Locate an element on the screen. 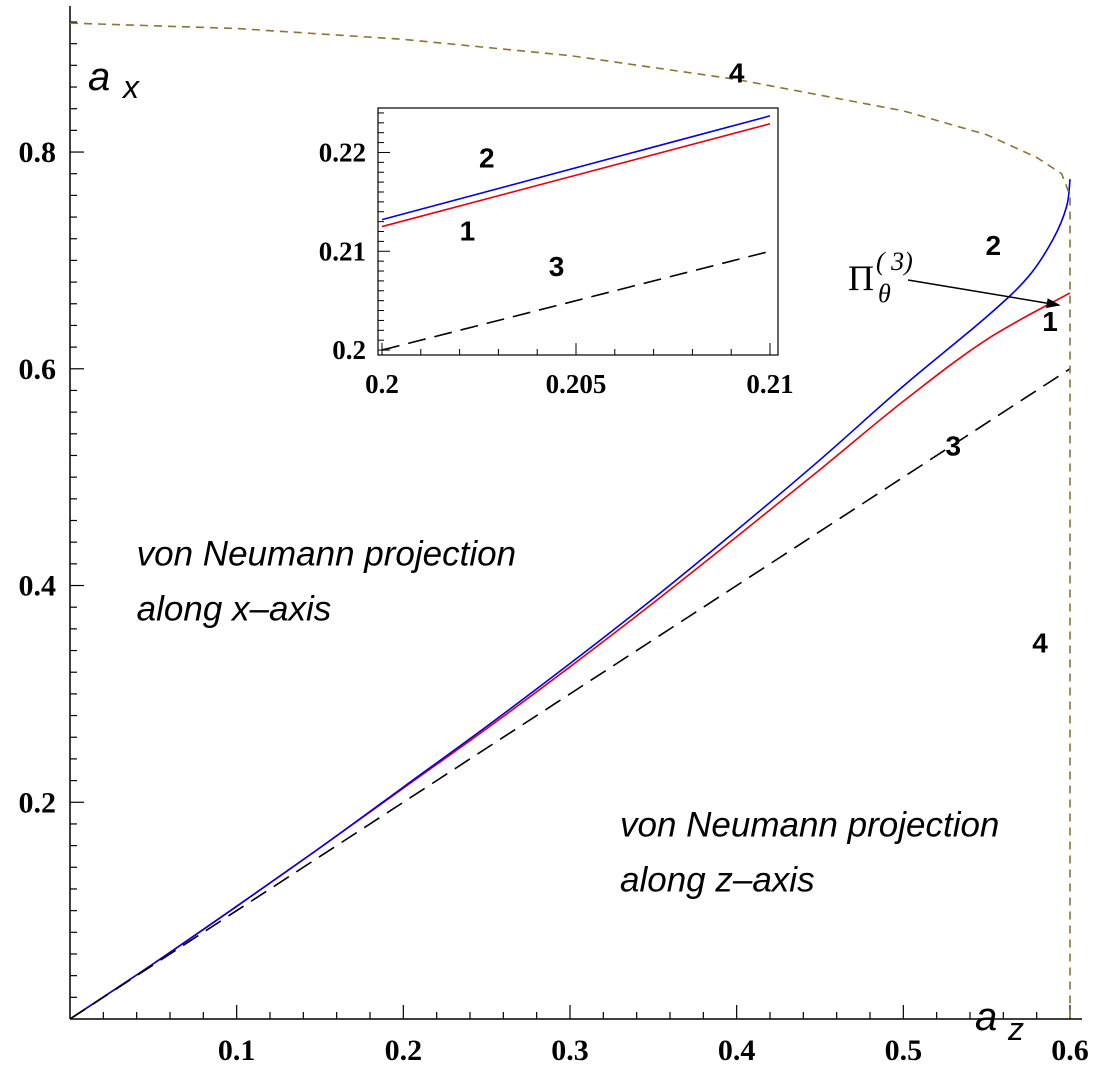 The width and height of the screenshot is (1096, 1069). region-label: along x–axis is located at coordinates (234, 609).